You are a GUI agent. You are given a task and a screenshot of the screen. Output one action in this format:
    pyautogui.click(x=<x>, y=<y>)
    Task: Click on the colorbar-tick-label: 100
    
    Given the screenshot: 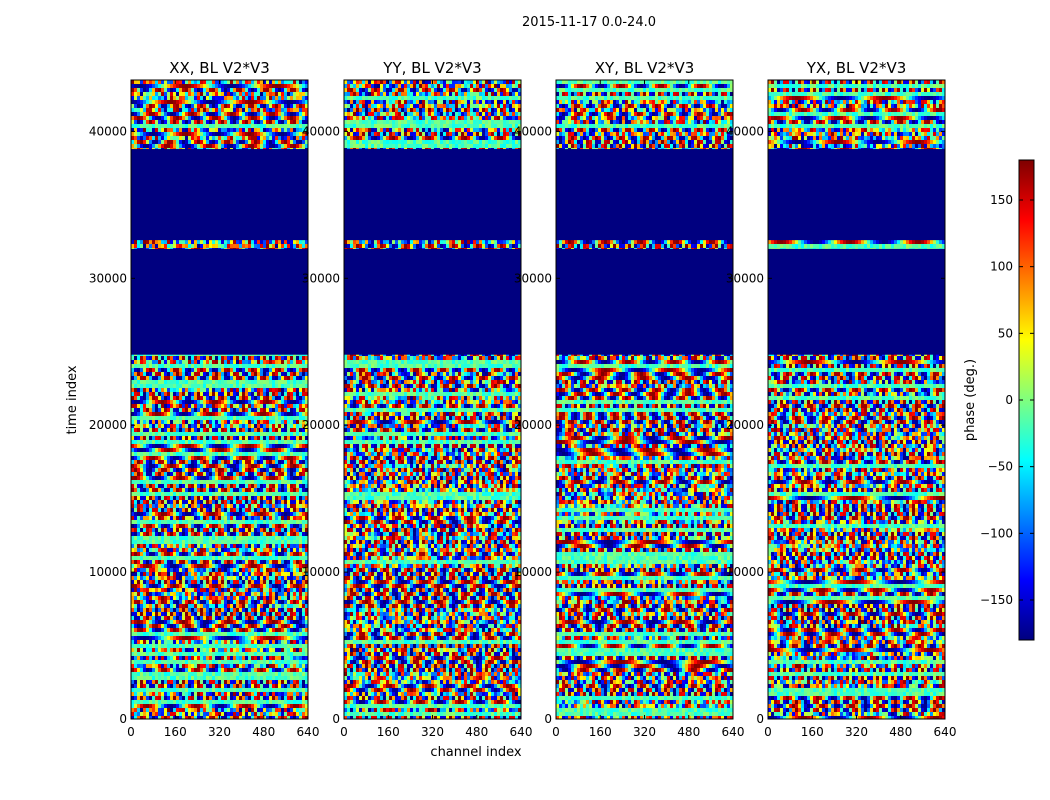 What is the action you would take?
    pyautogui.click(x=1001, y=267)
    